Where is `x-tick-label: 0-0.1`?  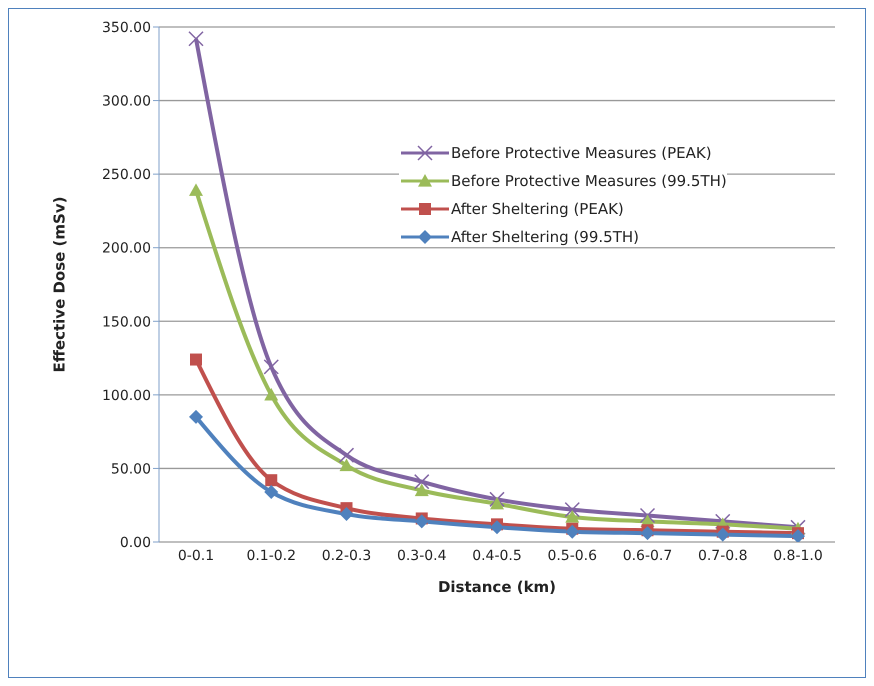
x-tick-label: 0-0.1 is located at coordinates (196, 556).